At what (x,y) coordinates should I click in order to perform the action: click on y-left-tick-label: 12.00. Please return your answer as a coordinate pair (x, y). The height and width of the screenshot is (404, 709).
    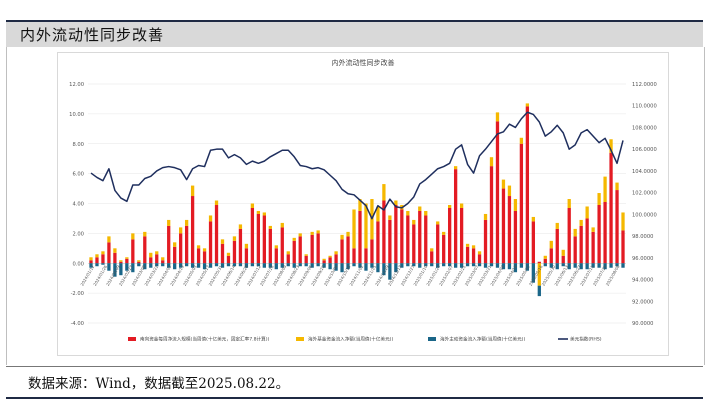
    Looking at the image, I should click on (76, 85).